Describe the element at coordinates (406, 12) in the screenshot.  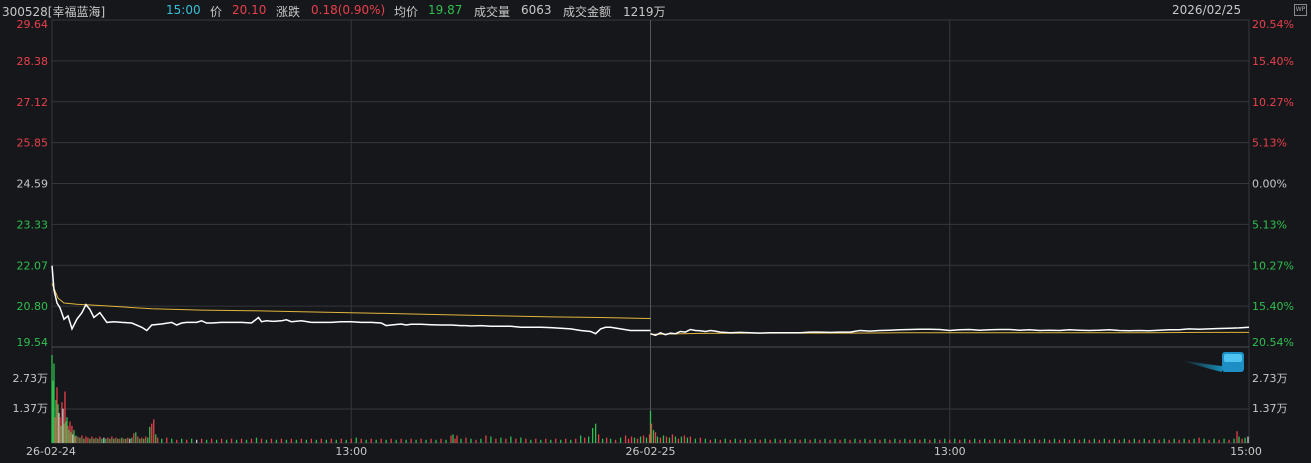
I see `avg-price-label: 均价` at that location.